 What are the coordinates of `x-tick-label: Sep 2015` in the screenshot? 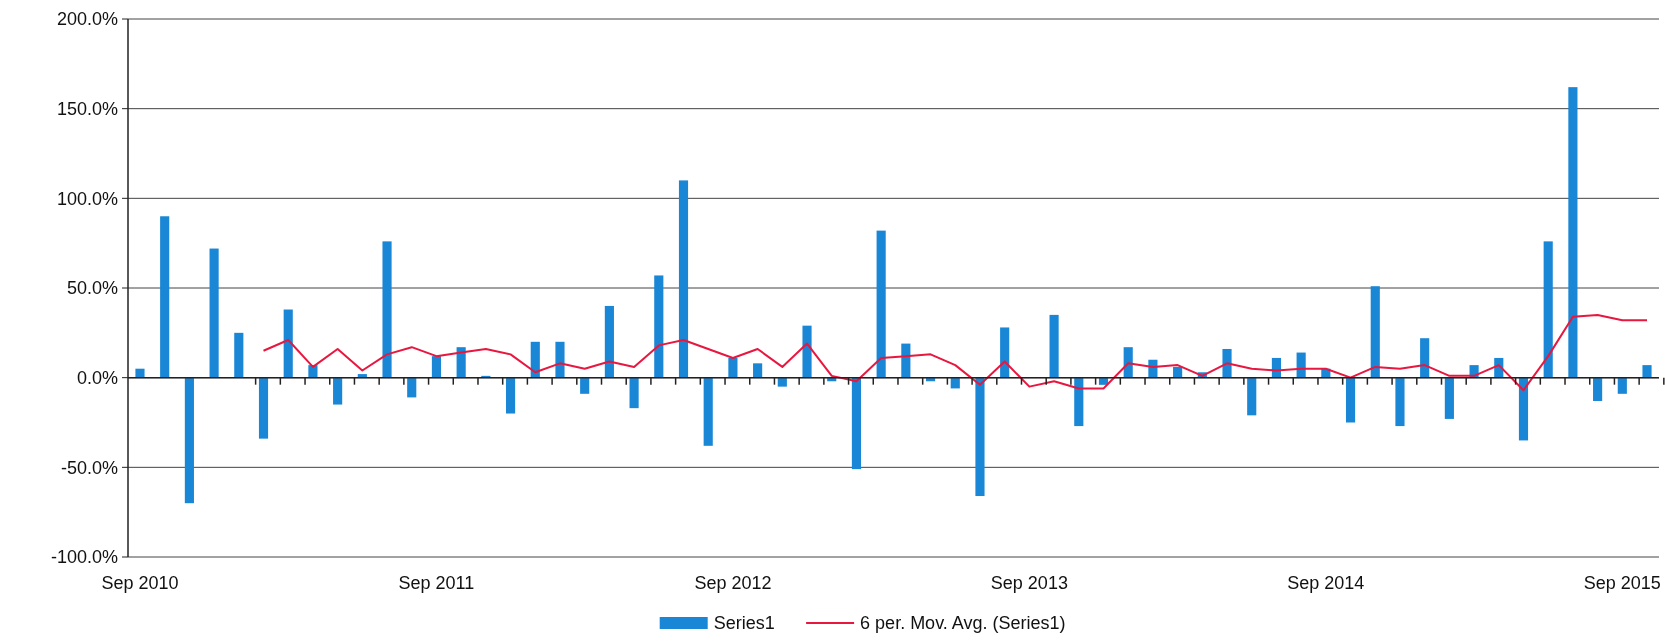 It's located at (1622, 583).